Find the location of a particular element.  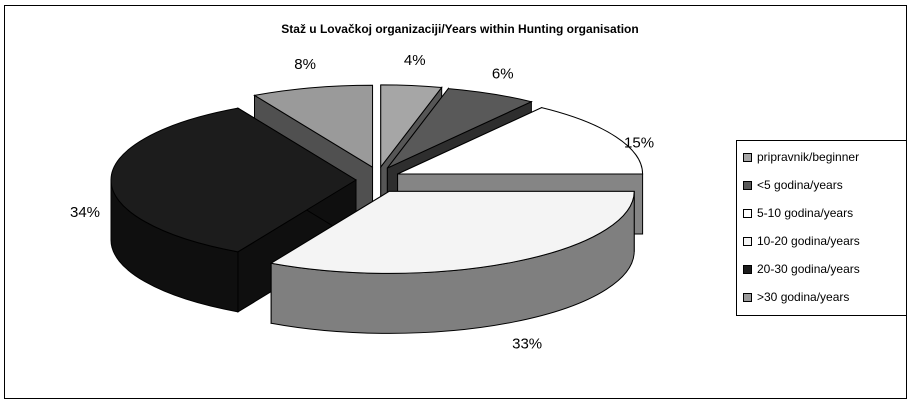

legend-label: <5 godina/years is located at coordinates (800, 185).